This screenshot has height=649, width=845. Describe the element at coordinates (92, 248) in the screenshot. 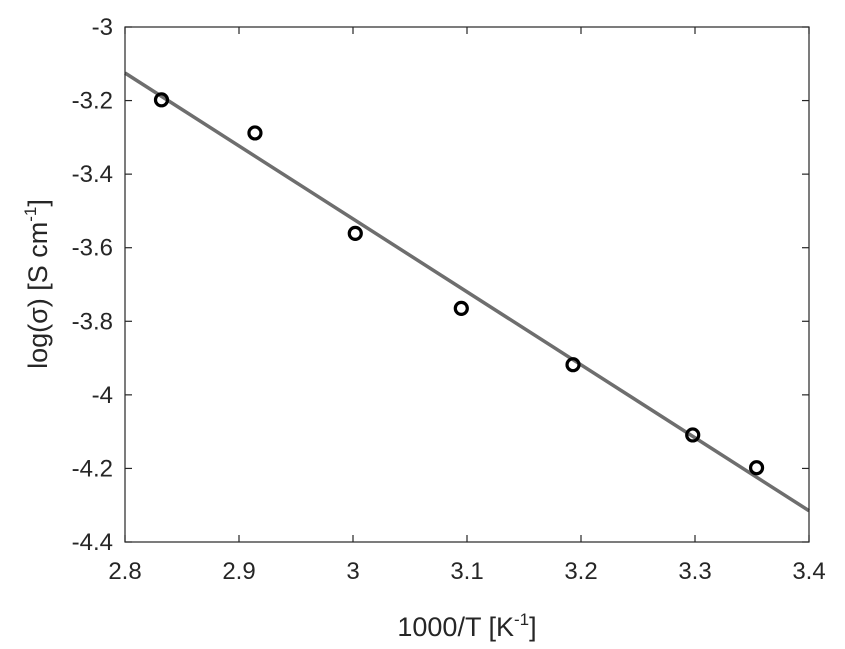

I see `y-tick-label: -3.6` at that location.